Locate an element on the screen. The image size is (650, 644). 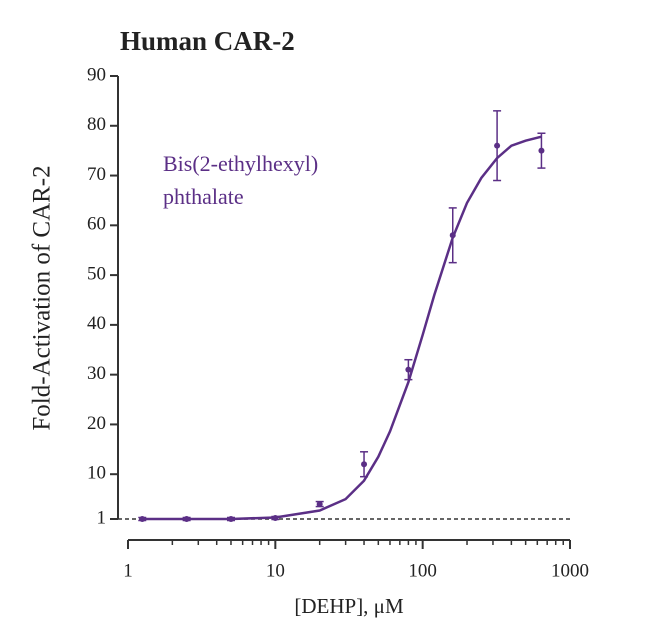
x-tick-label: 100 is located at coordinates (422, 570).